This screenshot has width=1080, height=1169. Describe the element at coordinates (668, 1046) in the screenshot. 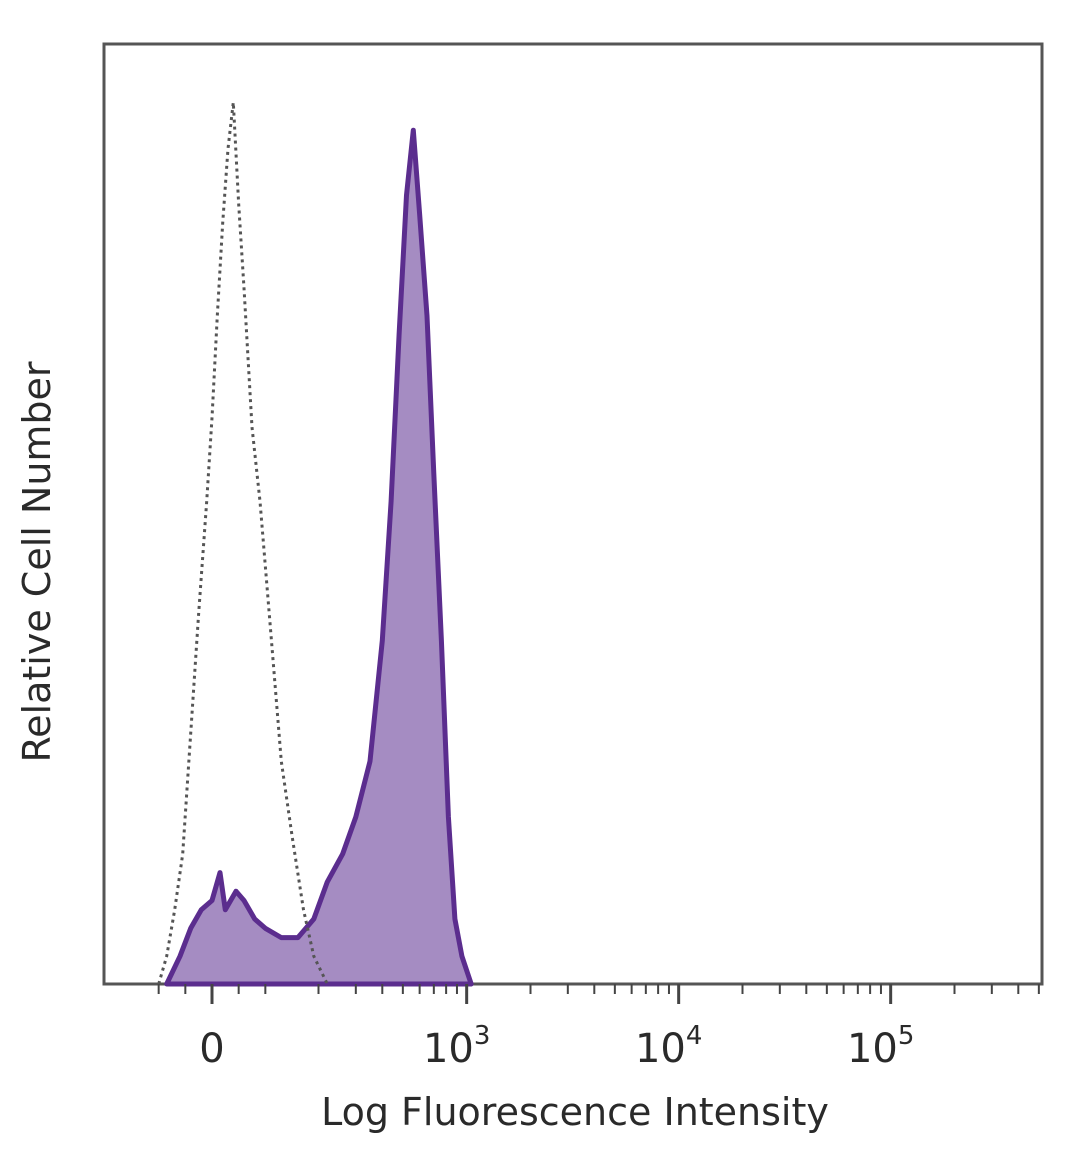

I see `x-tick-label: 10⁴` at that location.